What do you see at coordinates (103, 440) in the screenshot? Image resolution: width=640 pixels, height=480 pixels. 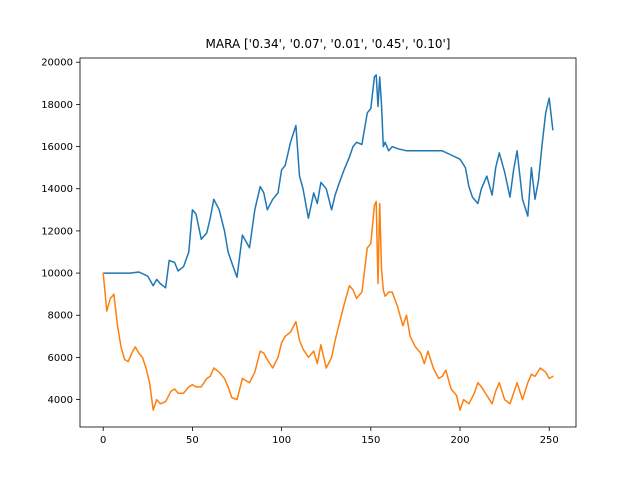 I see `x-tick-label: 0` at bounding box center [103, 440].